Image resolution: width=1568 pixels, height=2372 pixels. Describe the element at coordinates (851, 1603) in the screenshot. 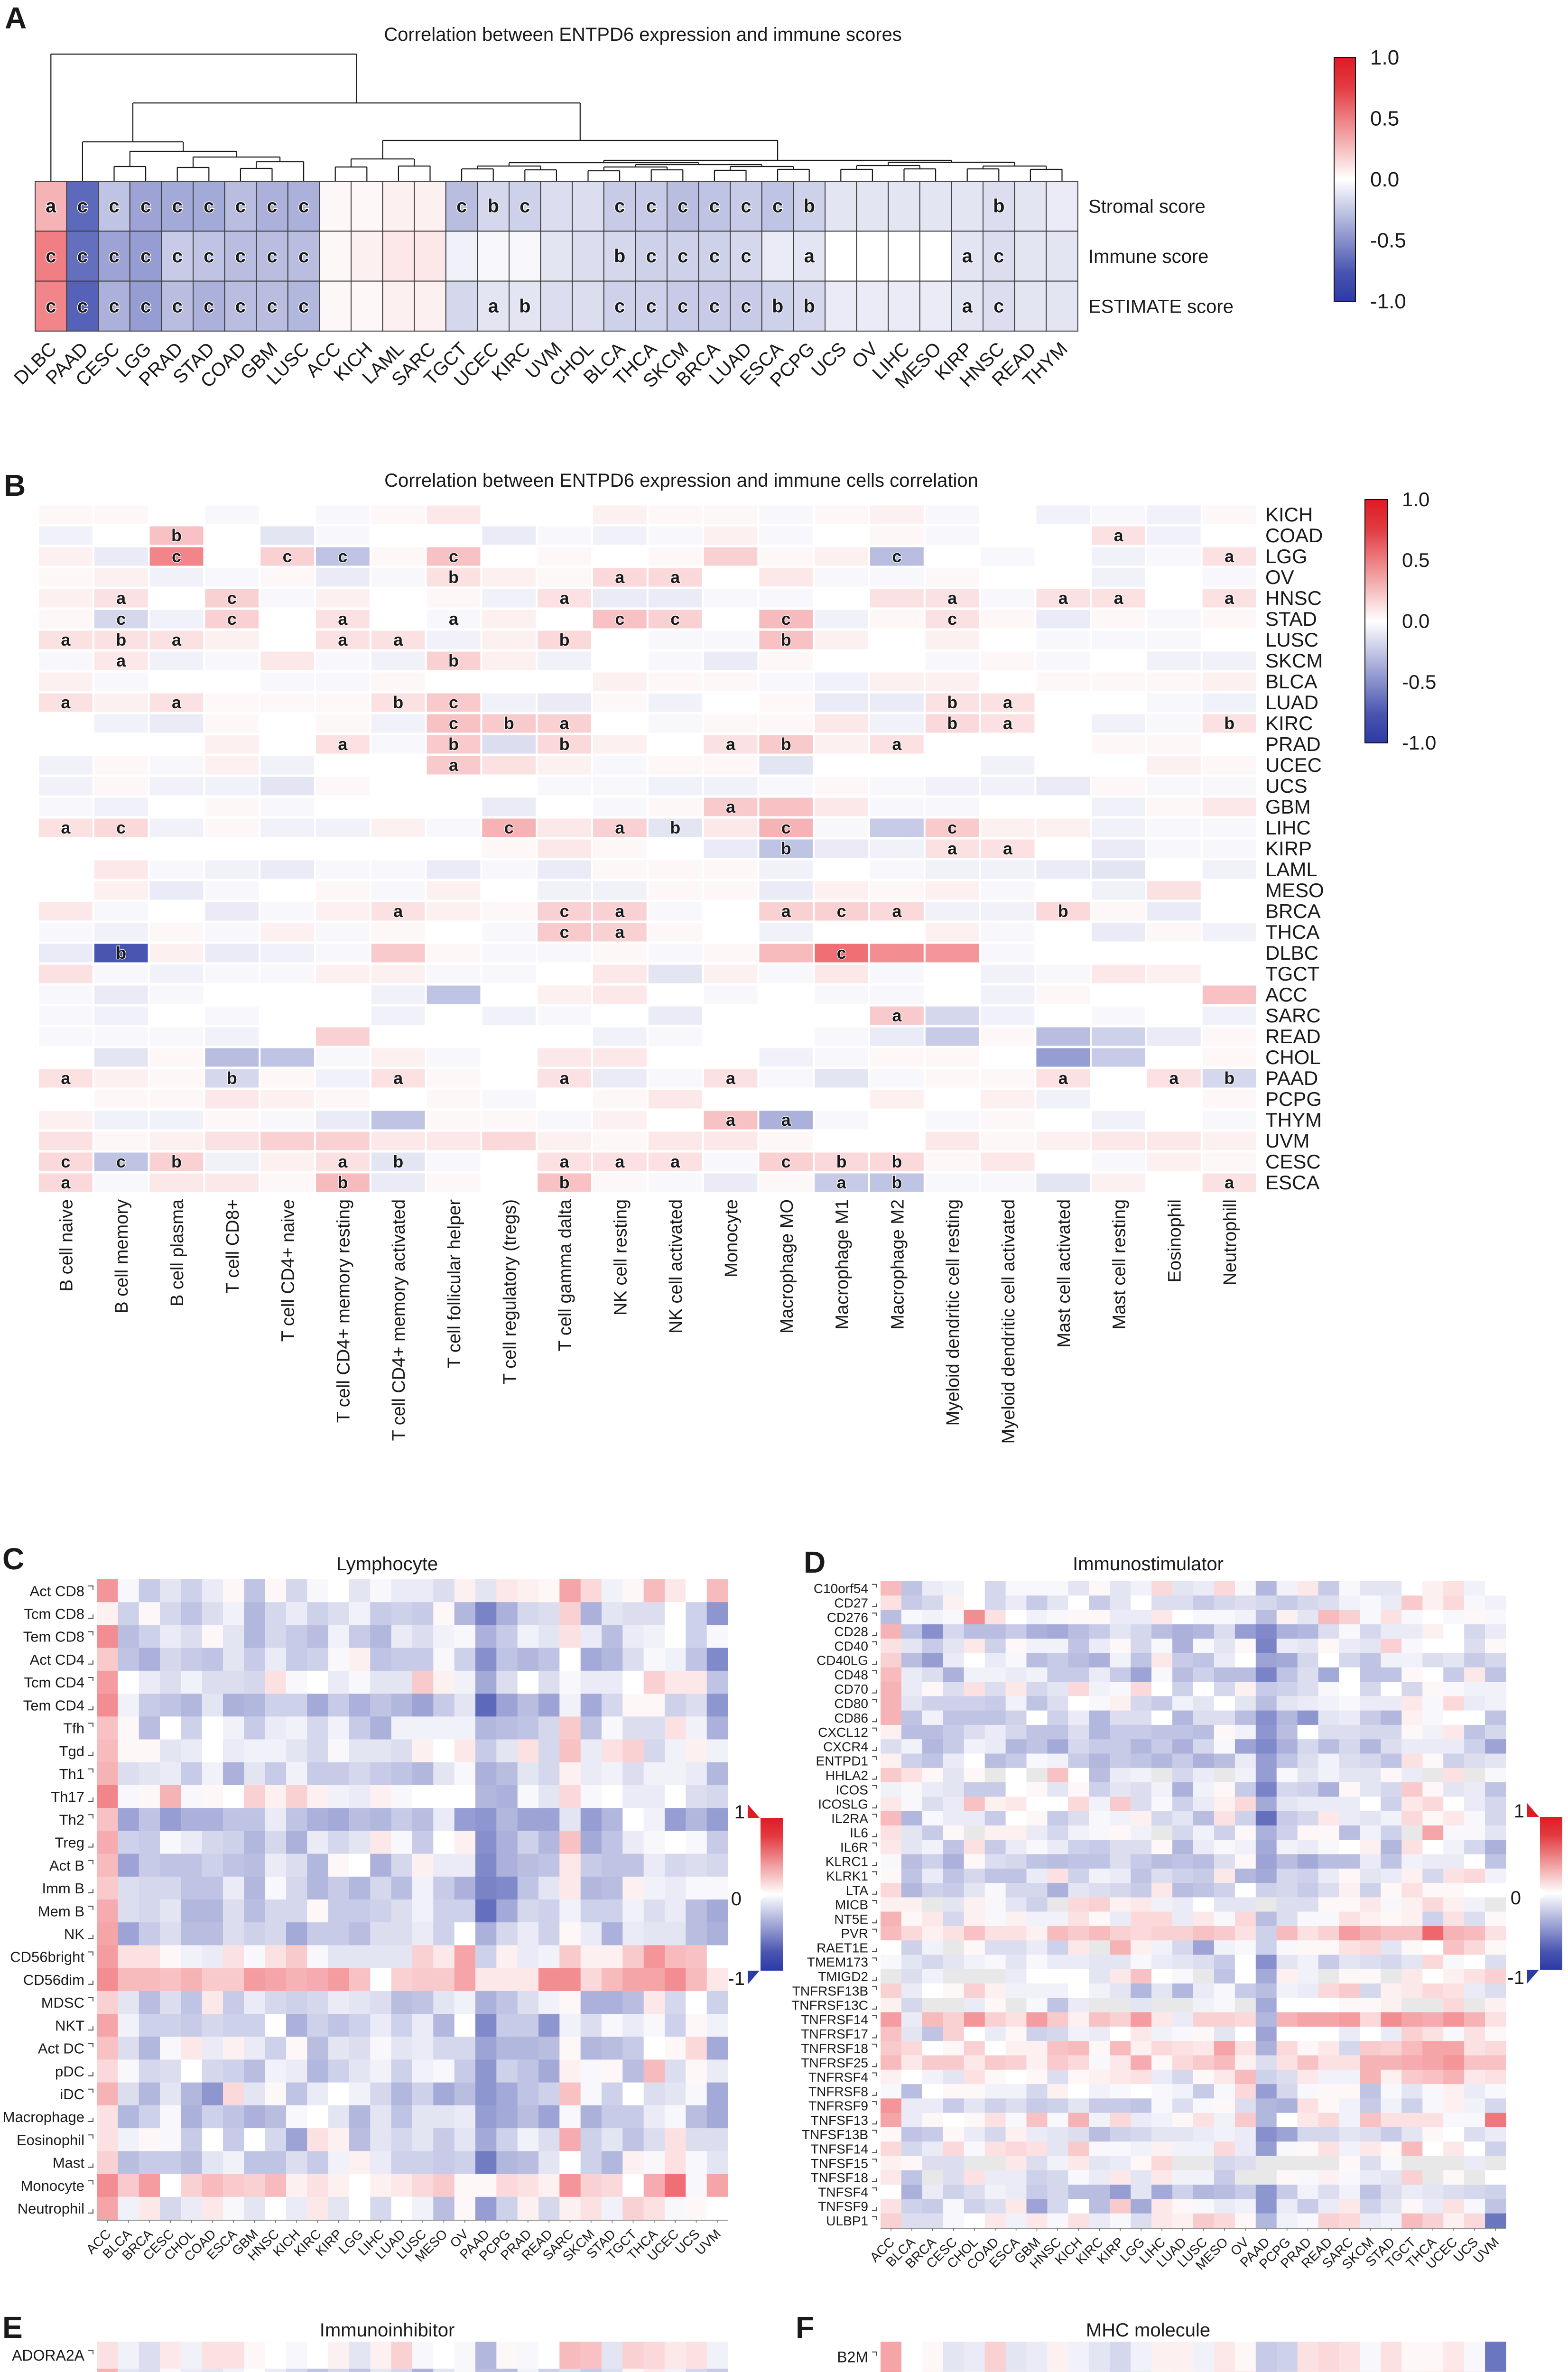

I see `svg-text: CD27` at that location.